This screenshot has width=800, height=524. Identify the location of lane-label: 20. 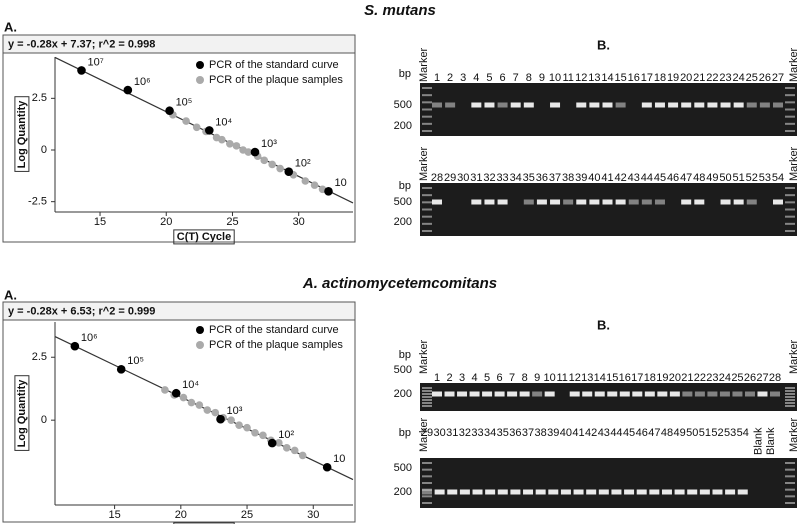
(686, 78).